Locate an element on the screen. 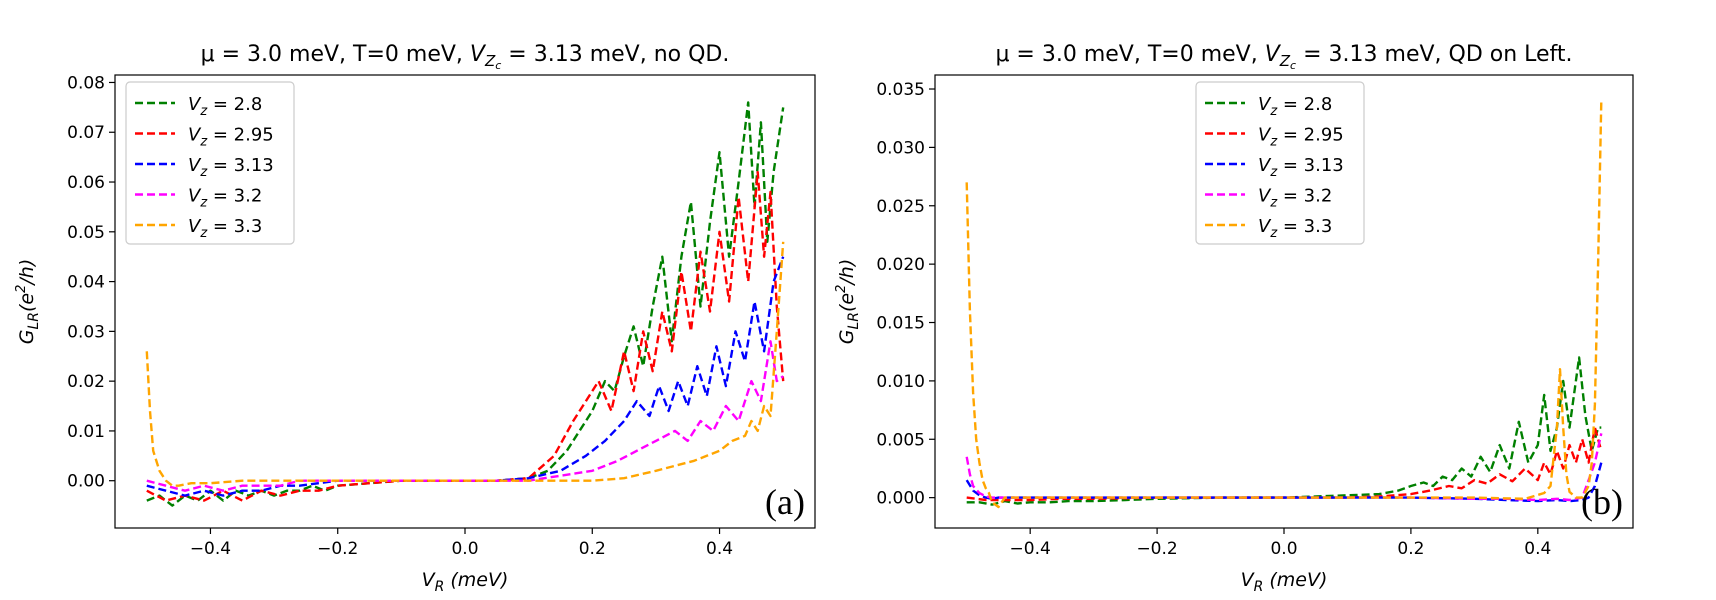  y-tick-label: 0.00 is located at coordinates (86, 482).